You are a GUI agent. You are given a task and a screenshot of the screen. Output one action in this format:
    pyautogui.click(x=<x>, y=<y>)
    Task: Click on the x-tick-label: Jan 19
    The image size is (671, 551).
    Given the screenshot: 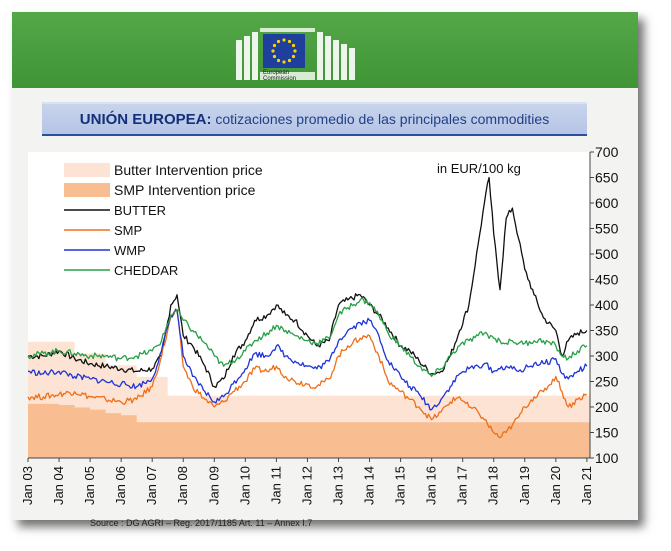 What is the action you would take?
    pyautogui.click(x=524, y=485)
    